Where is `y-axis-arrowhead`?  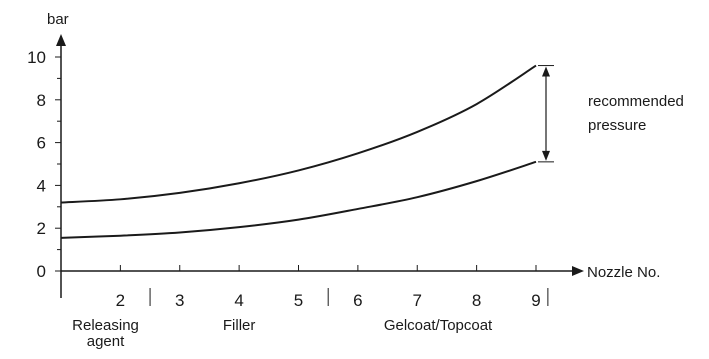
y-axis-arrowhead is located at coordinates (61, 40).